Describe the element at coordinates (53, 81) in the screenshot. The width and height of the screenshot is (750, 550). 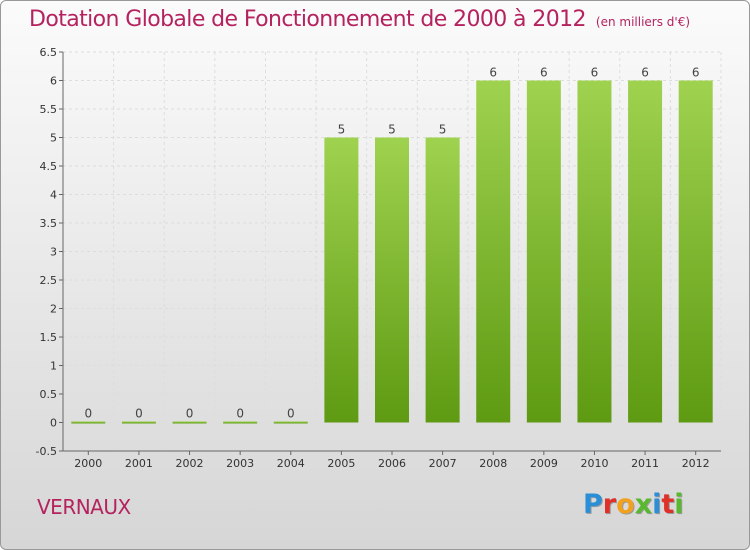
I see `y-tick-label: 6` at that location.